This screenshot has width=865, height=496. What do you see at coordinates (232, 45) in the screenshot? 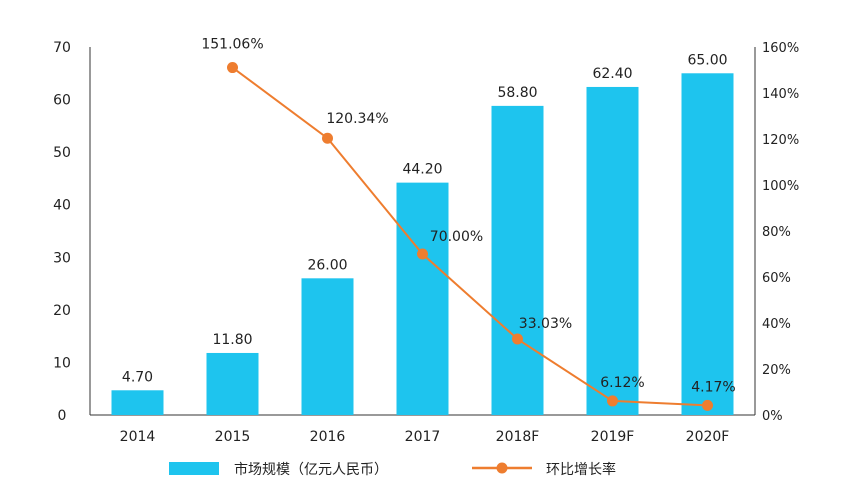
I see `line-data-label: 151.06%` at bounding box center [232, 45].